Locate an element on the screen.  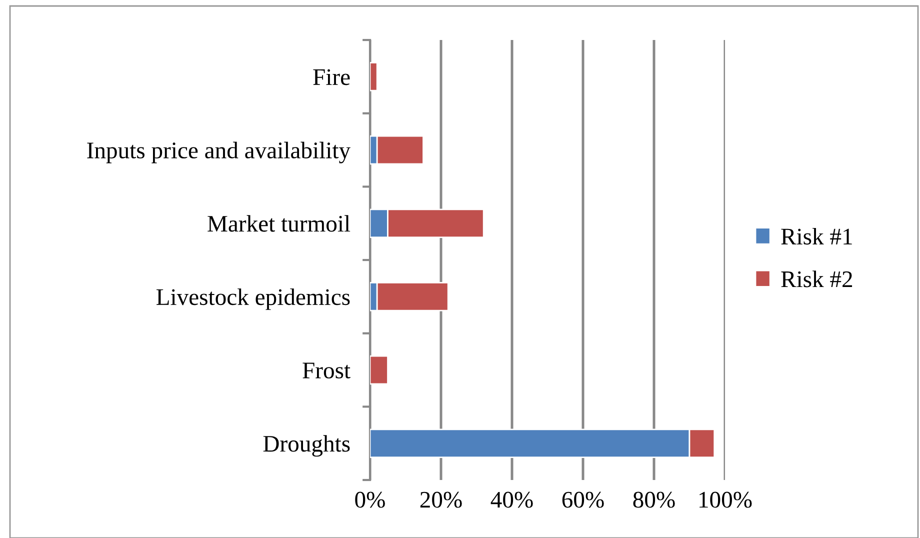
y-tick-label: Livestock epidemics is located at coordinates (253, 299).